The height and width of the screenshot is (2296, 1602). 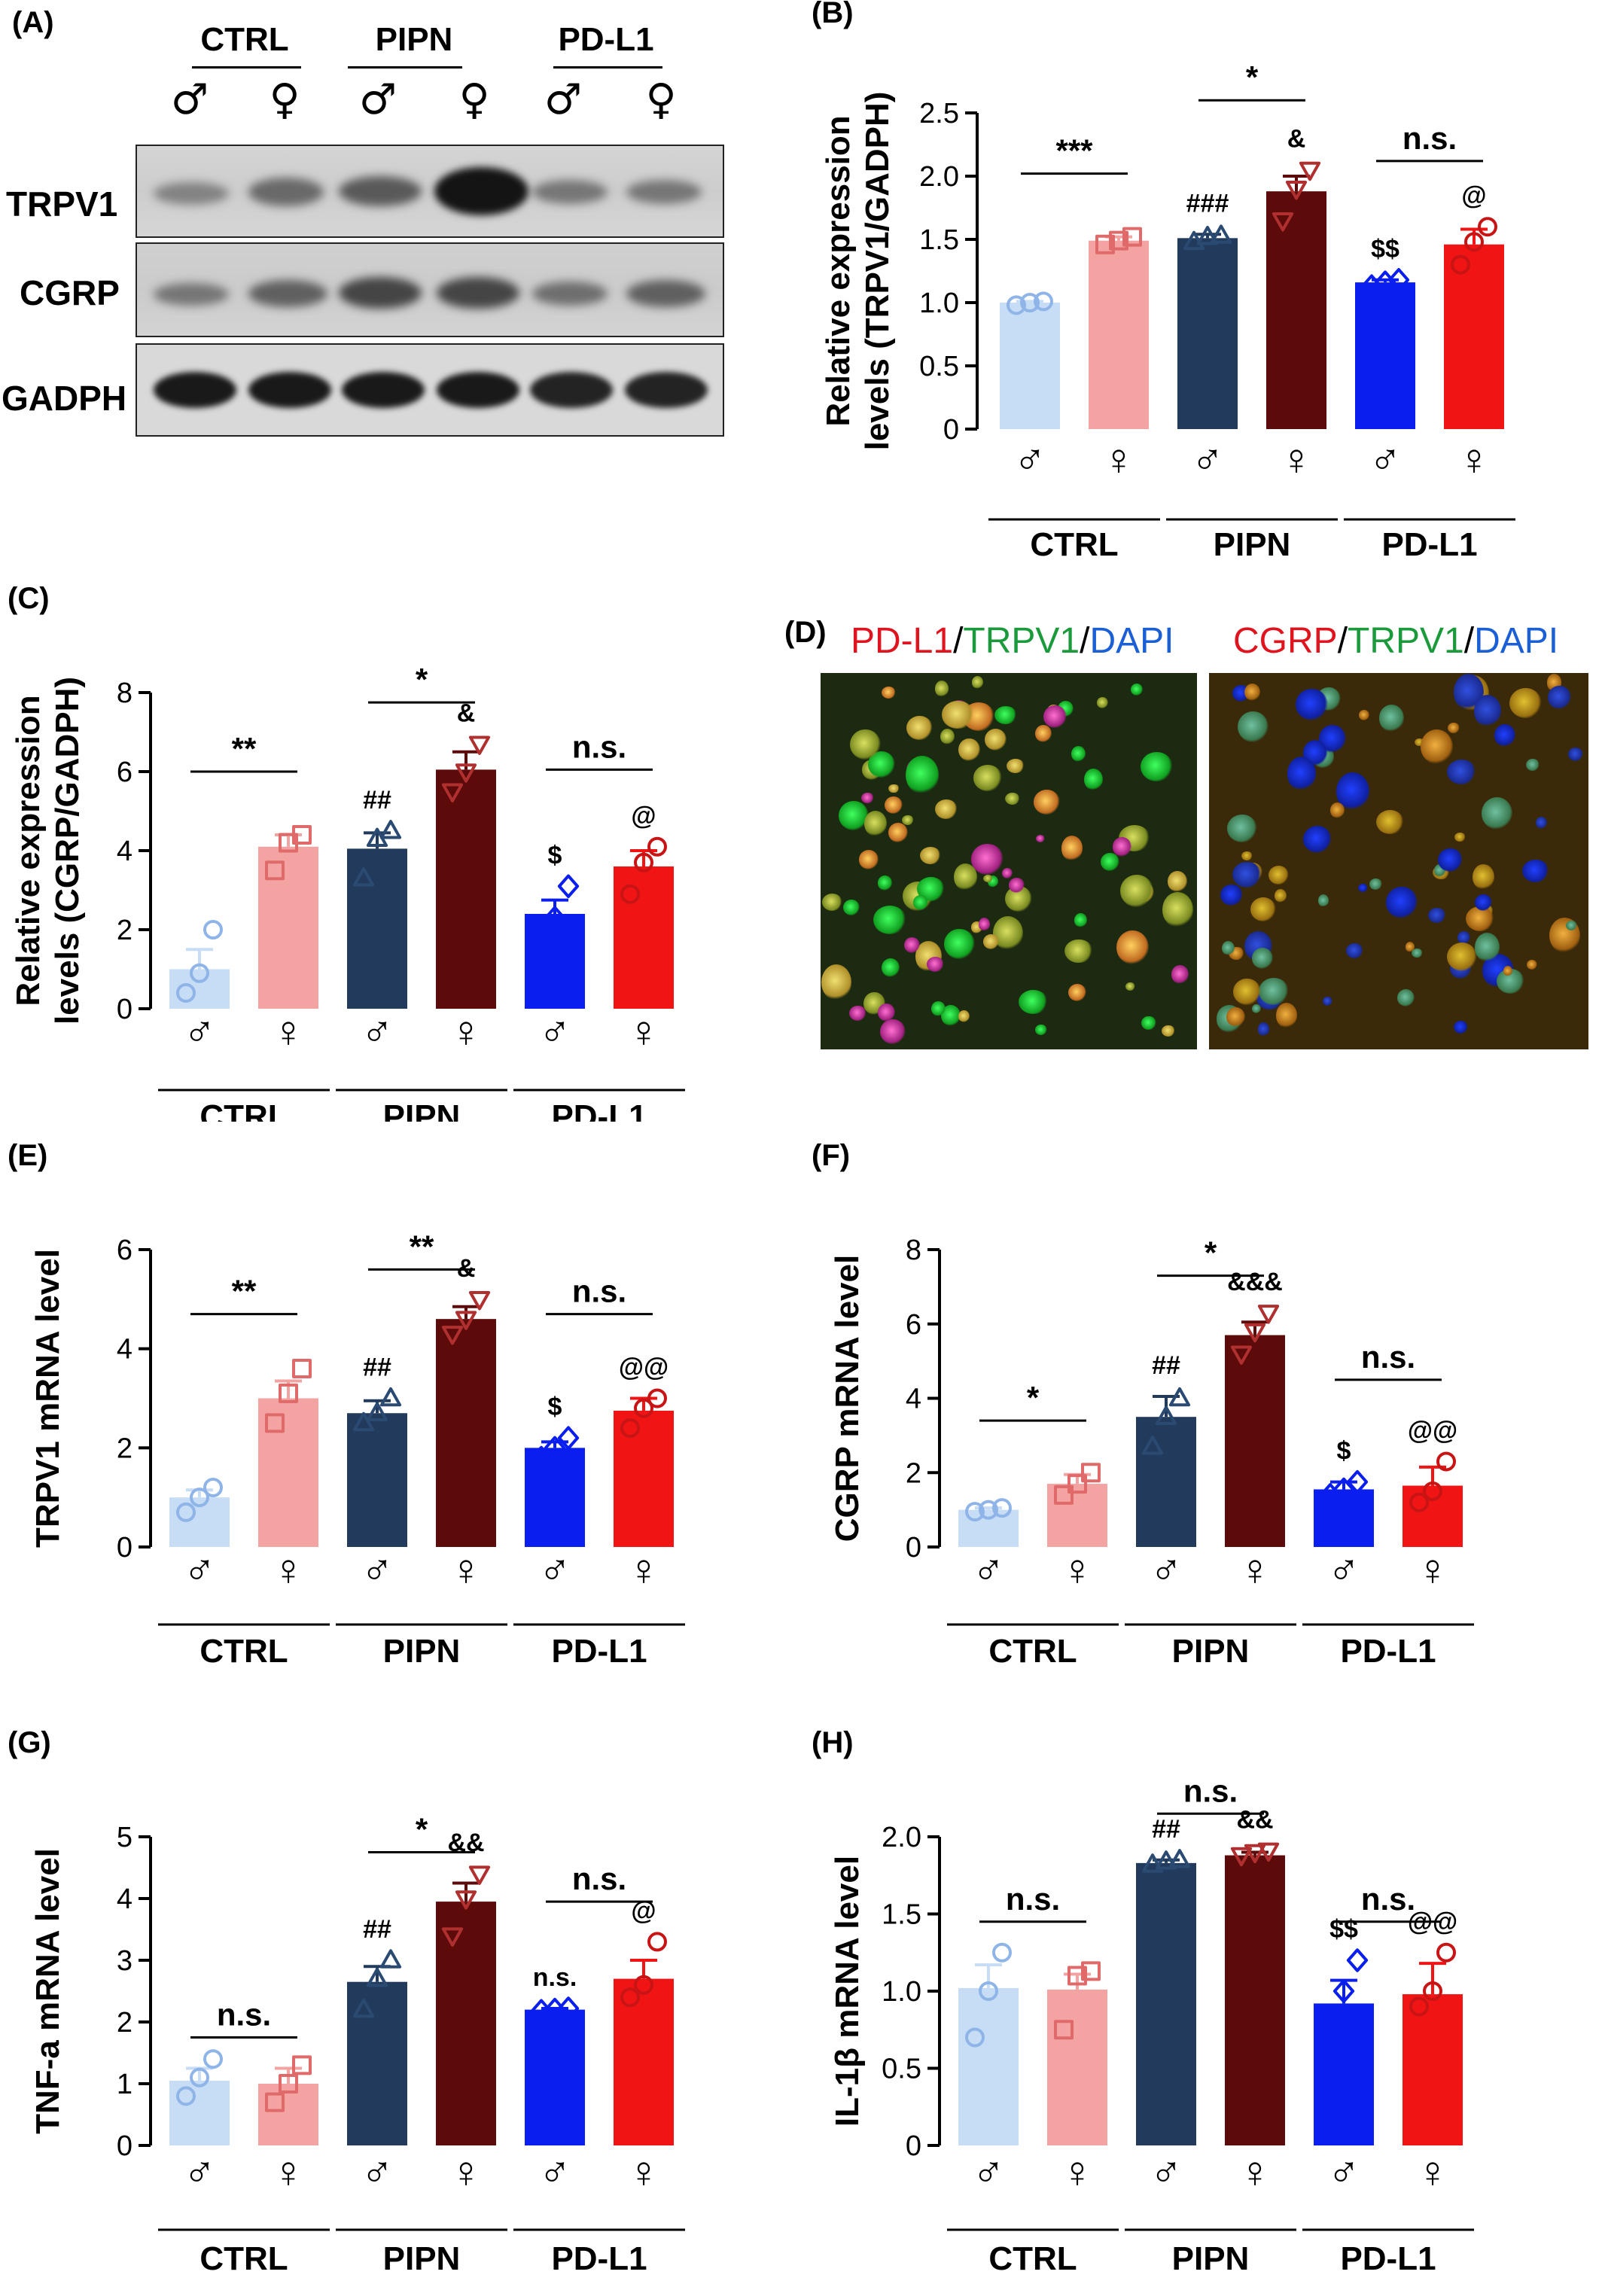 What do you see at coordinates (1207, 203) in the screenshot?
I see `bar-annotation: ###` at bounding box center [1207, 203].